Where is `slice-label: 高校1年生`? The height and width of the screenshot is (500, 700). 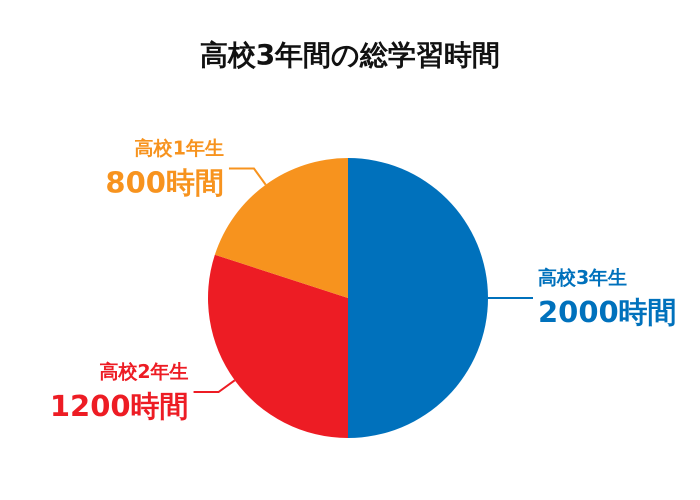 slice-label: 高校1年生 is located at coordinates (179, 149).